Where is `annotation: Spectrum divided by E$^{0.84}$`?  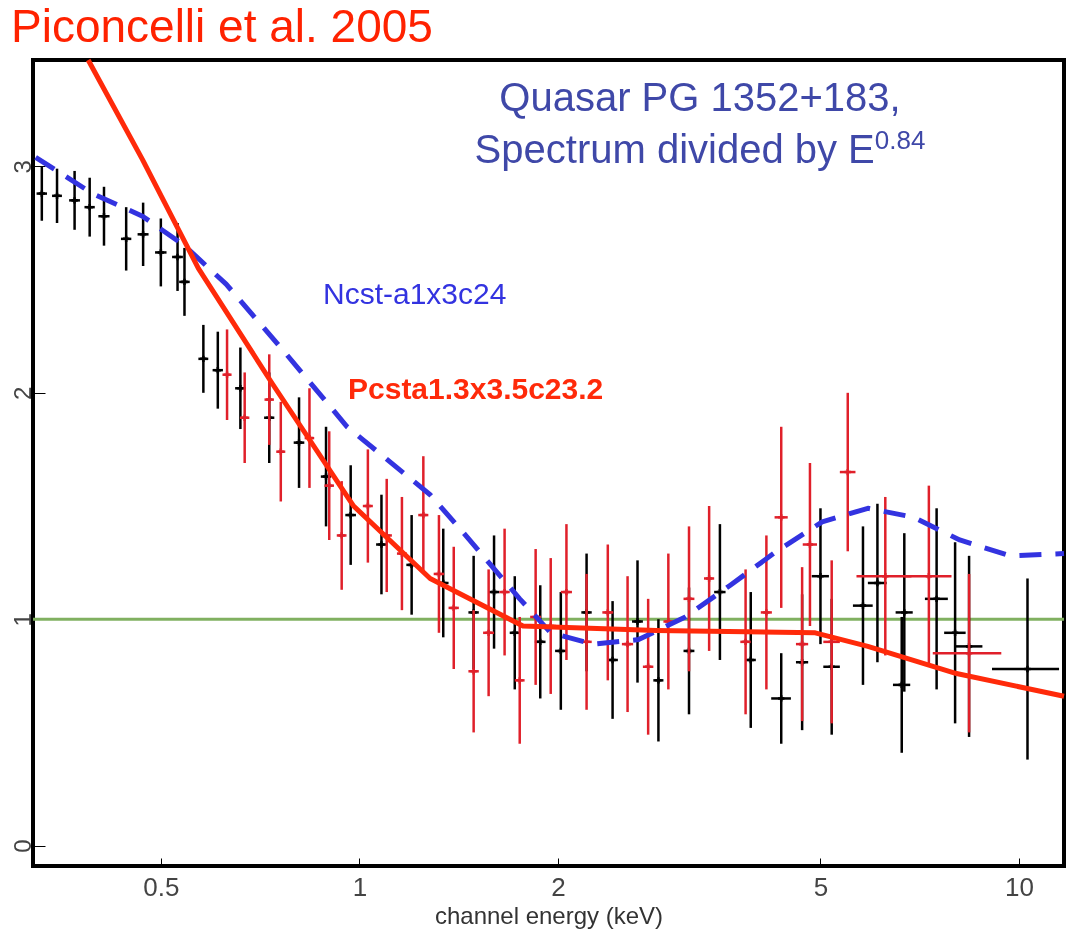
annotation: Spectrum divided by E$^{0.84}$ is located at coordinates (700, 149).